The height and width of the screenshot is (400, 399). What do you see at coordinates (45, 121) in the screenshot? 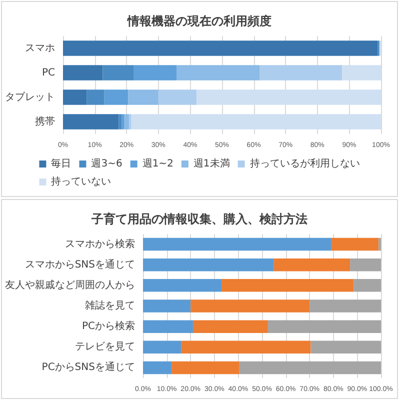
I see `y-tick-label: 携帯` at bounding box center [45, 121].